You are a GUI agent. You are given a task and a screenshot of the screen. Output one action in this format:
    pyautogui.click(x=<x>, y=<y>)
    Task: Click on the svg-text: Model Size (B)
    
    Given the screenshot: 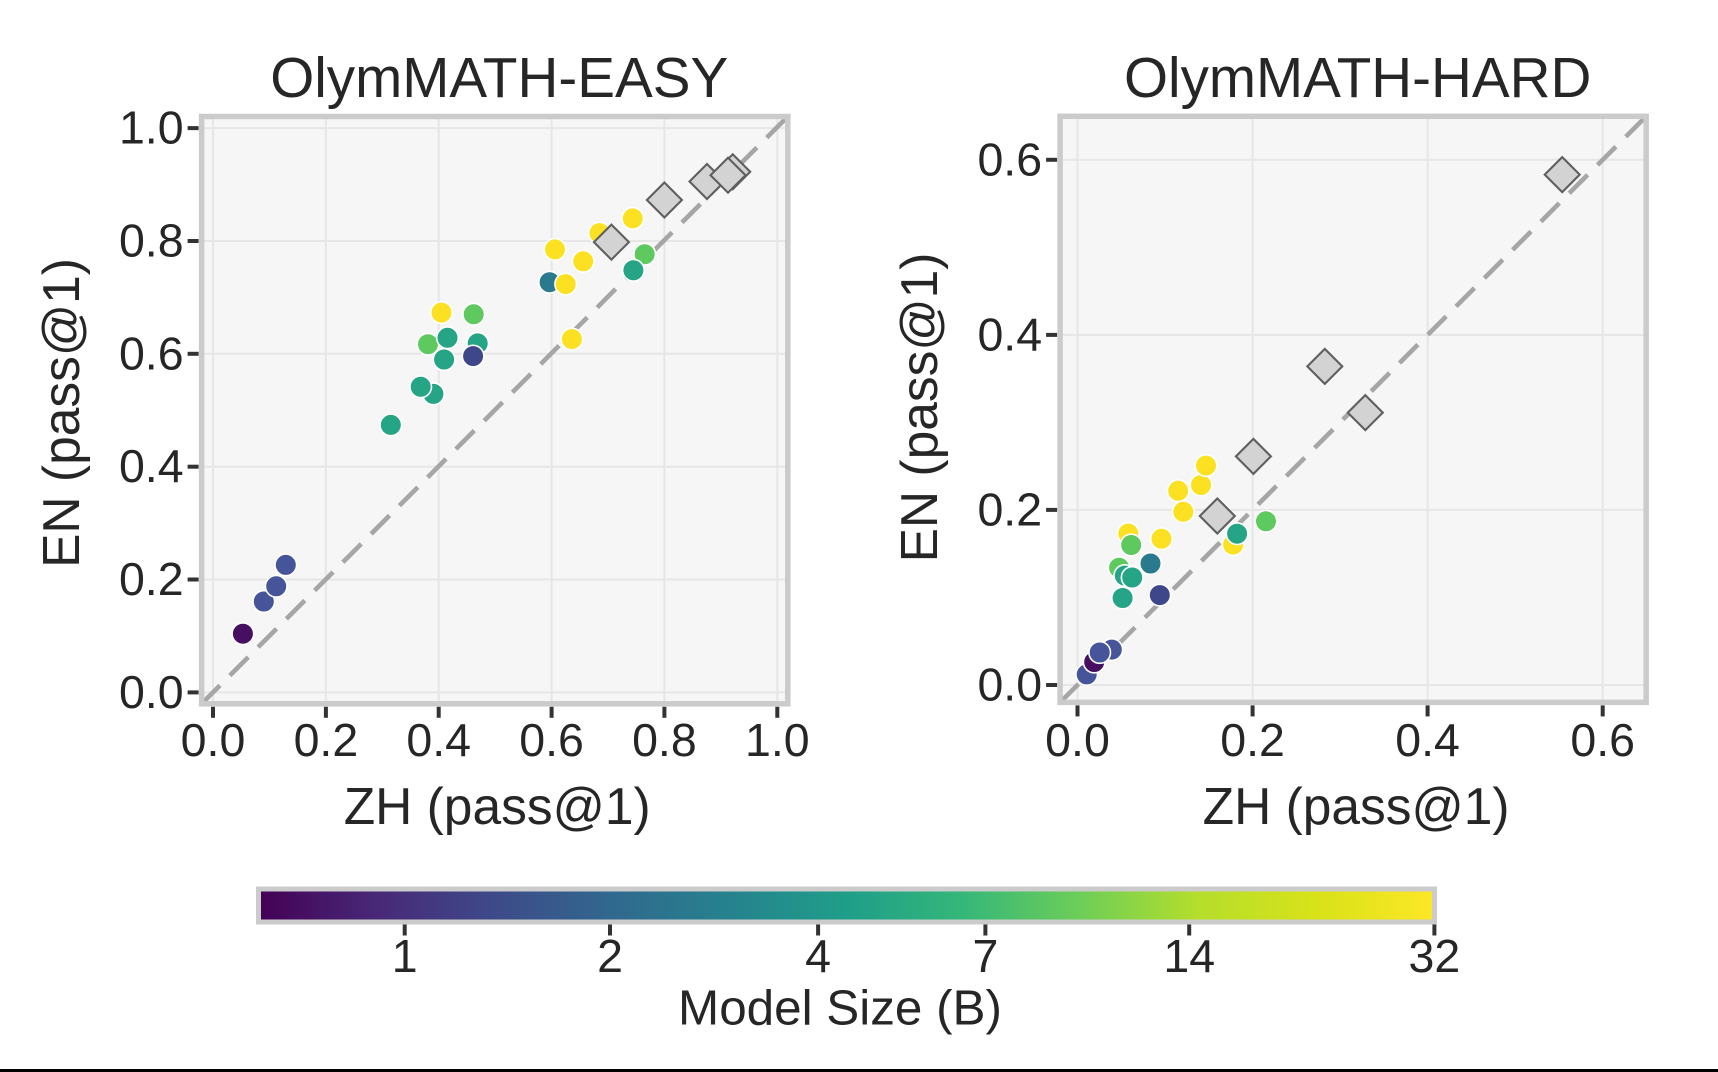 What is the action you would take?
    pyautogui.click(x=840, y=1008)
    